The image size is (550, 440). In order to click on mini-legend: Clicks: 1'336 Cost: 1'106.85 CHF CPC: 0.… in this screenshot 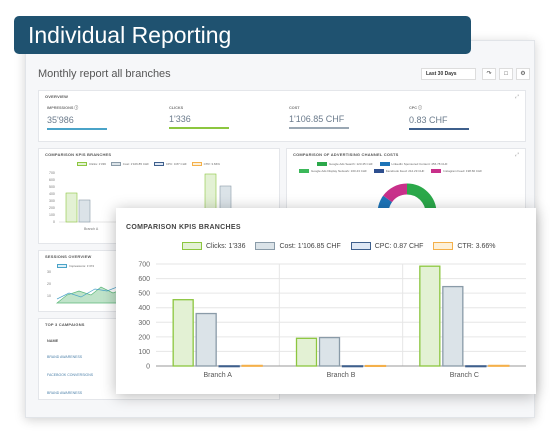, I will do `click(148, 164)`.